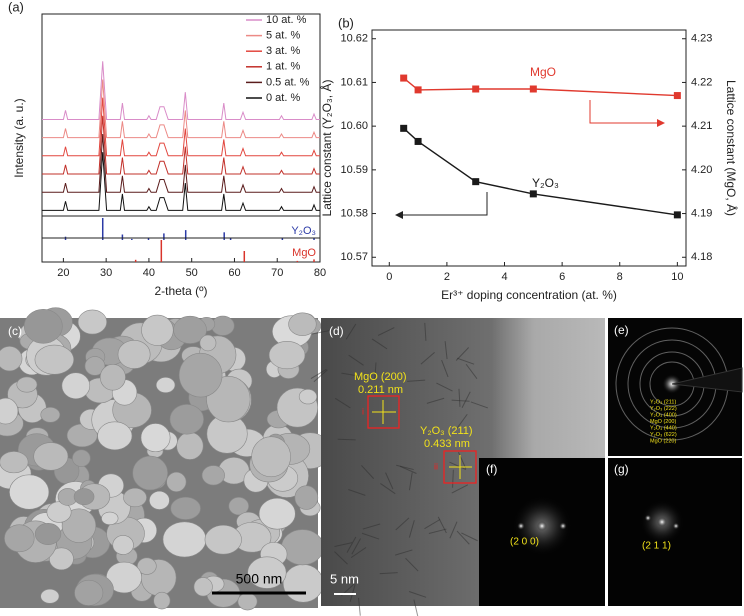 The height and width of the screenshot is (616, 744). What do you see at coordinates (663, 402) in the screenshot?
I see `ring-label: Y₂O₃ (211)` at bounding box center [663, 402].